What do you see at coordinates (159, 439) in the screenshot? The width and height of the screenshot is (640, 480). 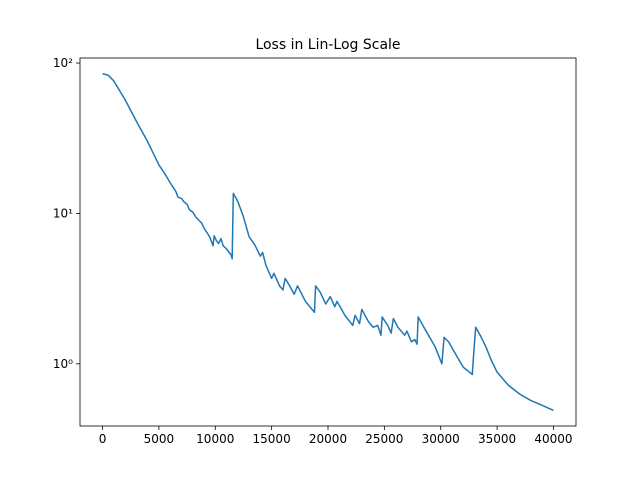 I see `x-tick-label: 5000` at bounding box center [159, 439].